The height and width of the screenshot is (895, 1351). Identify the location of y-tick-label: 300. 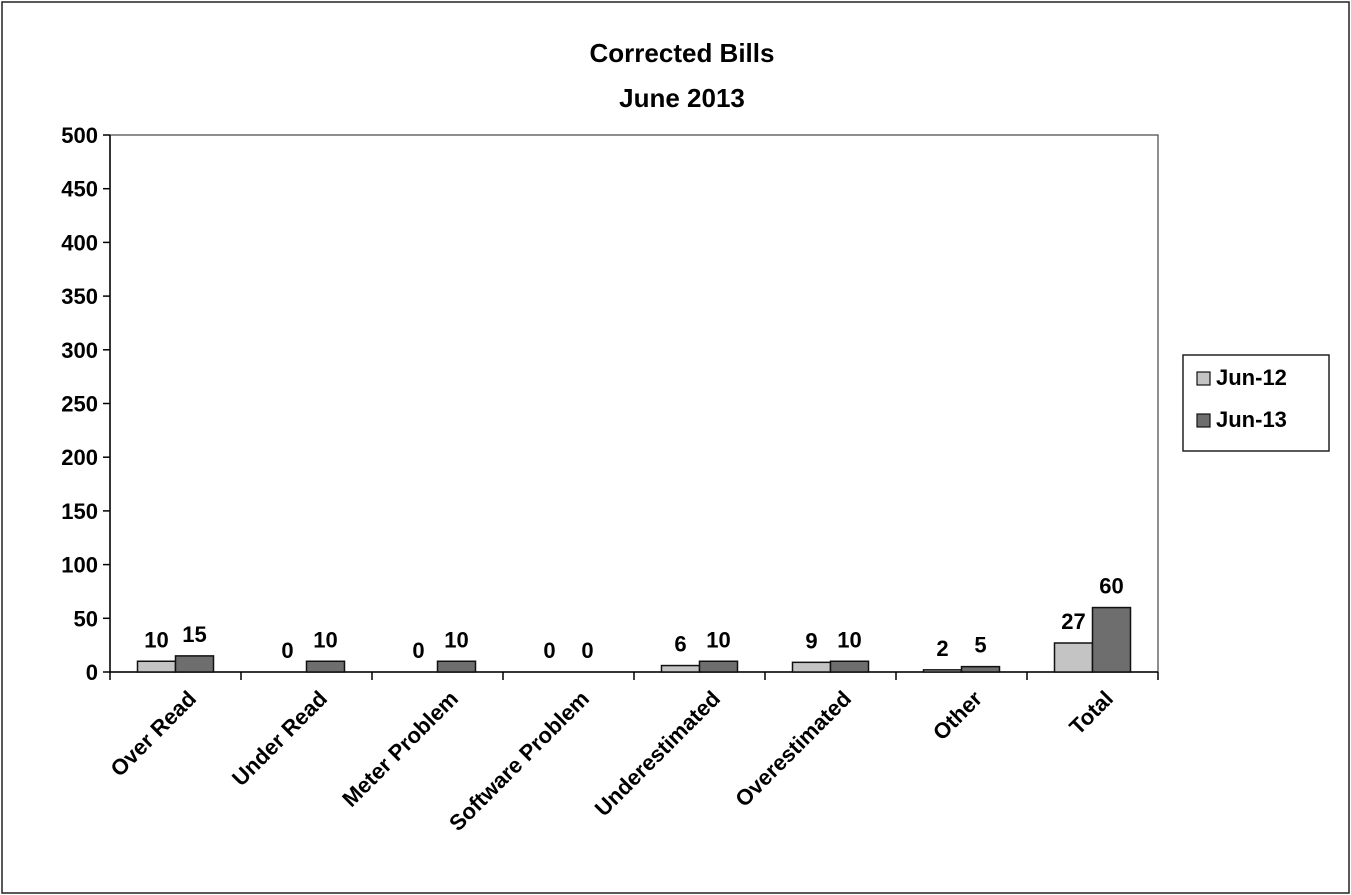
(79, 350).